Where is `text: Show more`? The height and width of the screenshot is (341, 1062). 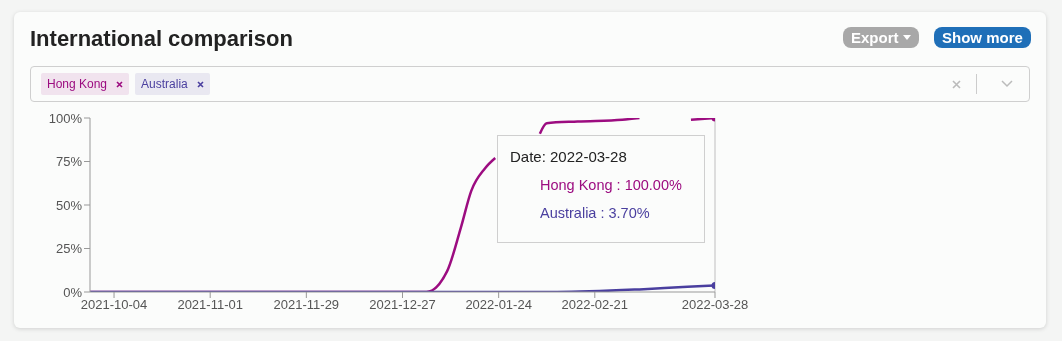 text: Show more is located at coordinates (982, 37).